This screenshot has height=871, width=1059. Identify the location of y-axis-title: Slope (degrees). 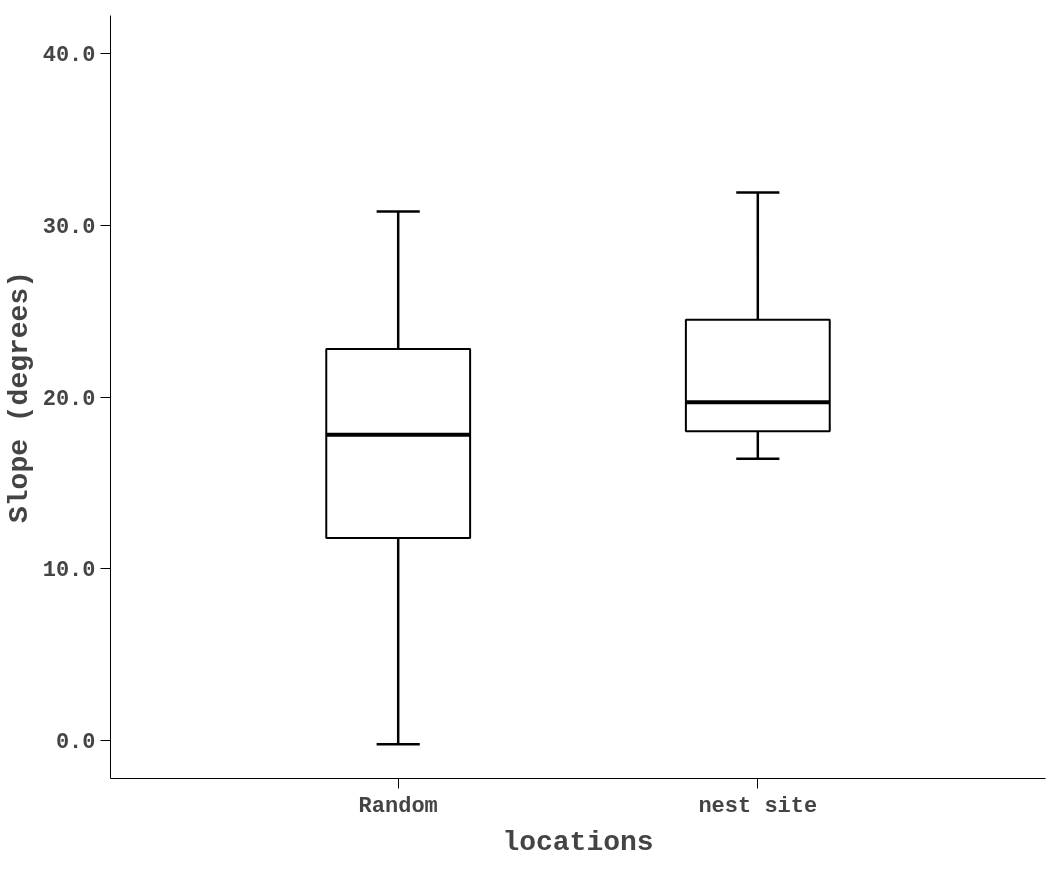
(19, 397).